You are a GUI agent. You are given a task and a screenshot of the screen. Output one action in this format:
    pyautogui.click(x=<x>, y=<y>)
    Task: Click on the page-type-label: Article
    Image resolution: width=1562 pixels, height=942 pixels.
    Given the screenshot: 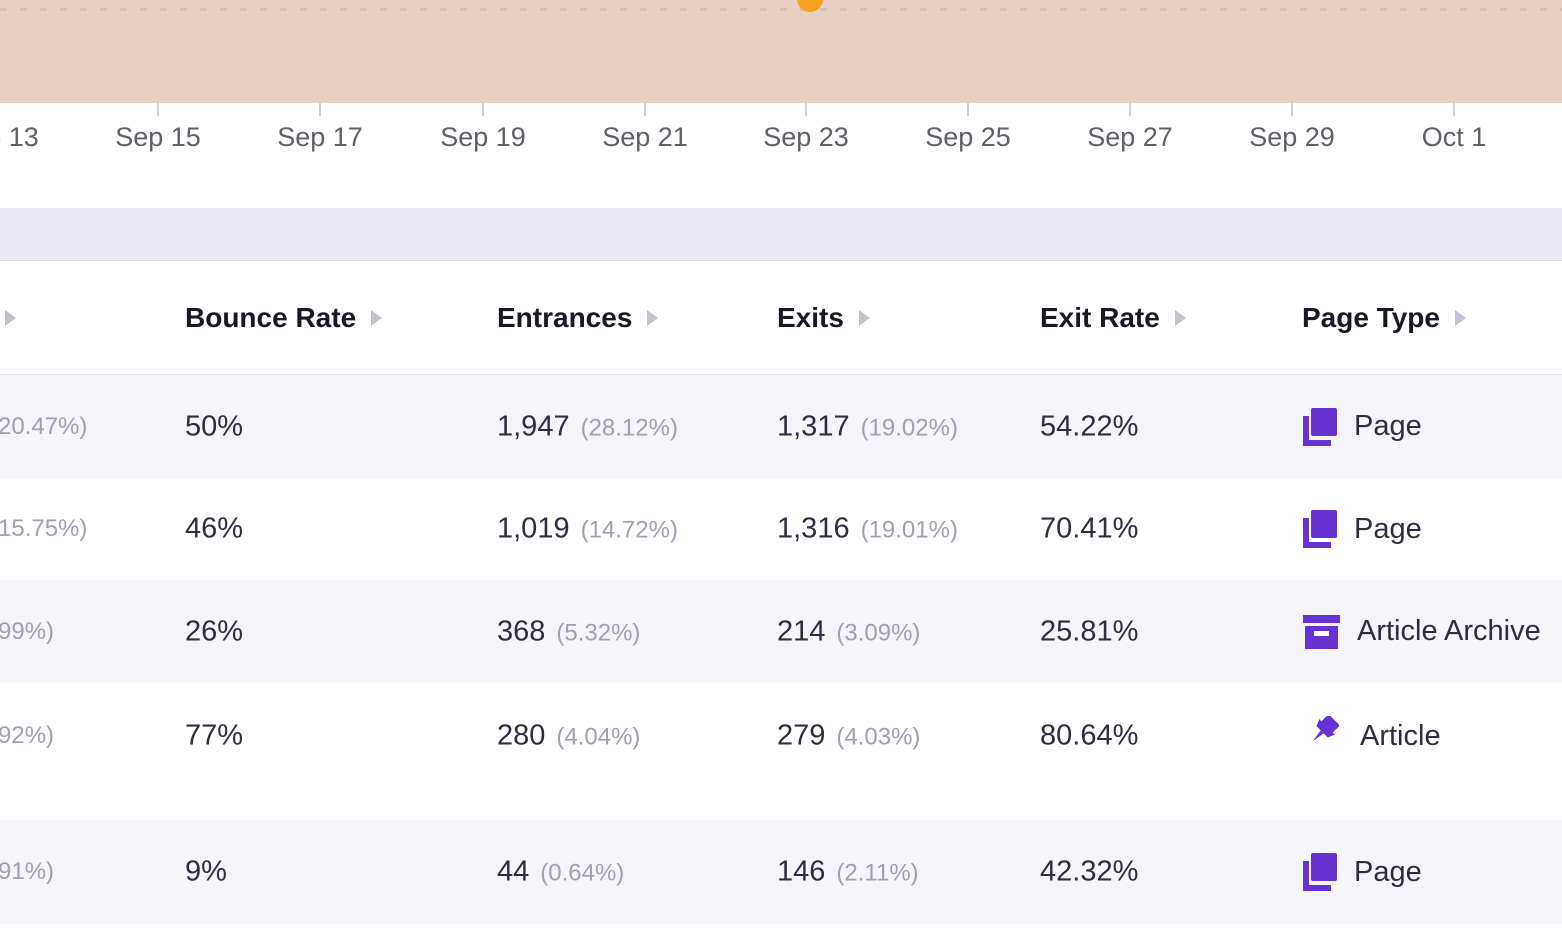 What is the action you would take?
    pyautogui.click(x=1400, y=735)
    